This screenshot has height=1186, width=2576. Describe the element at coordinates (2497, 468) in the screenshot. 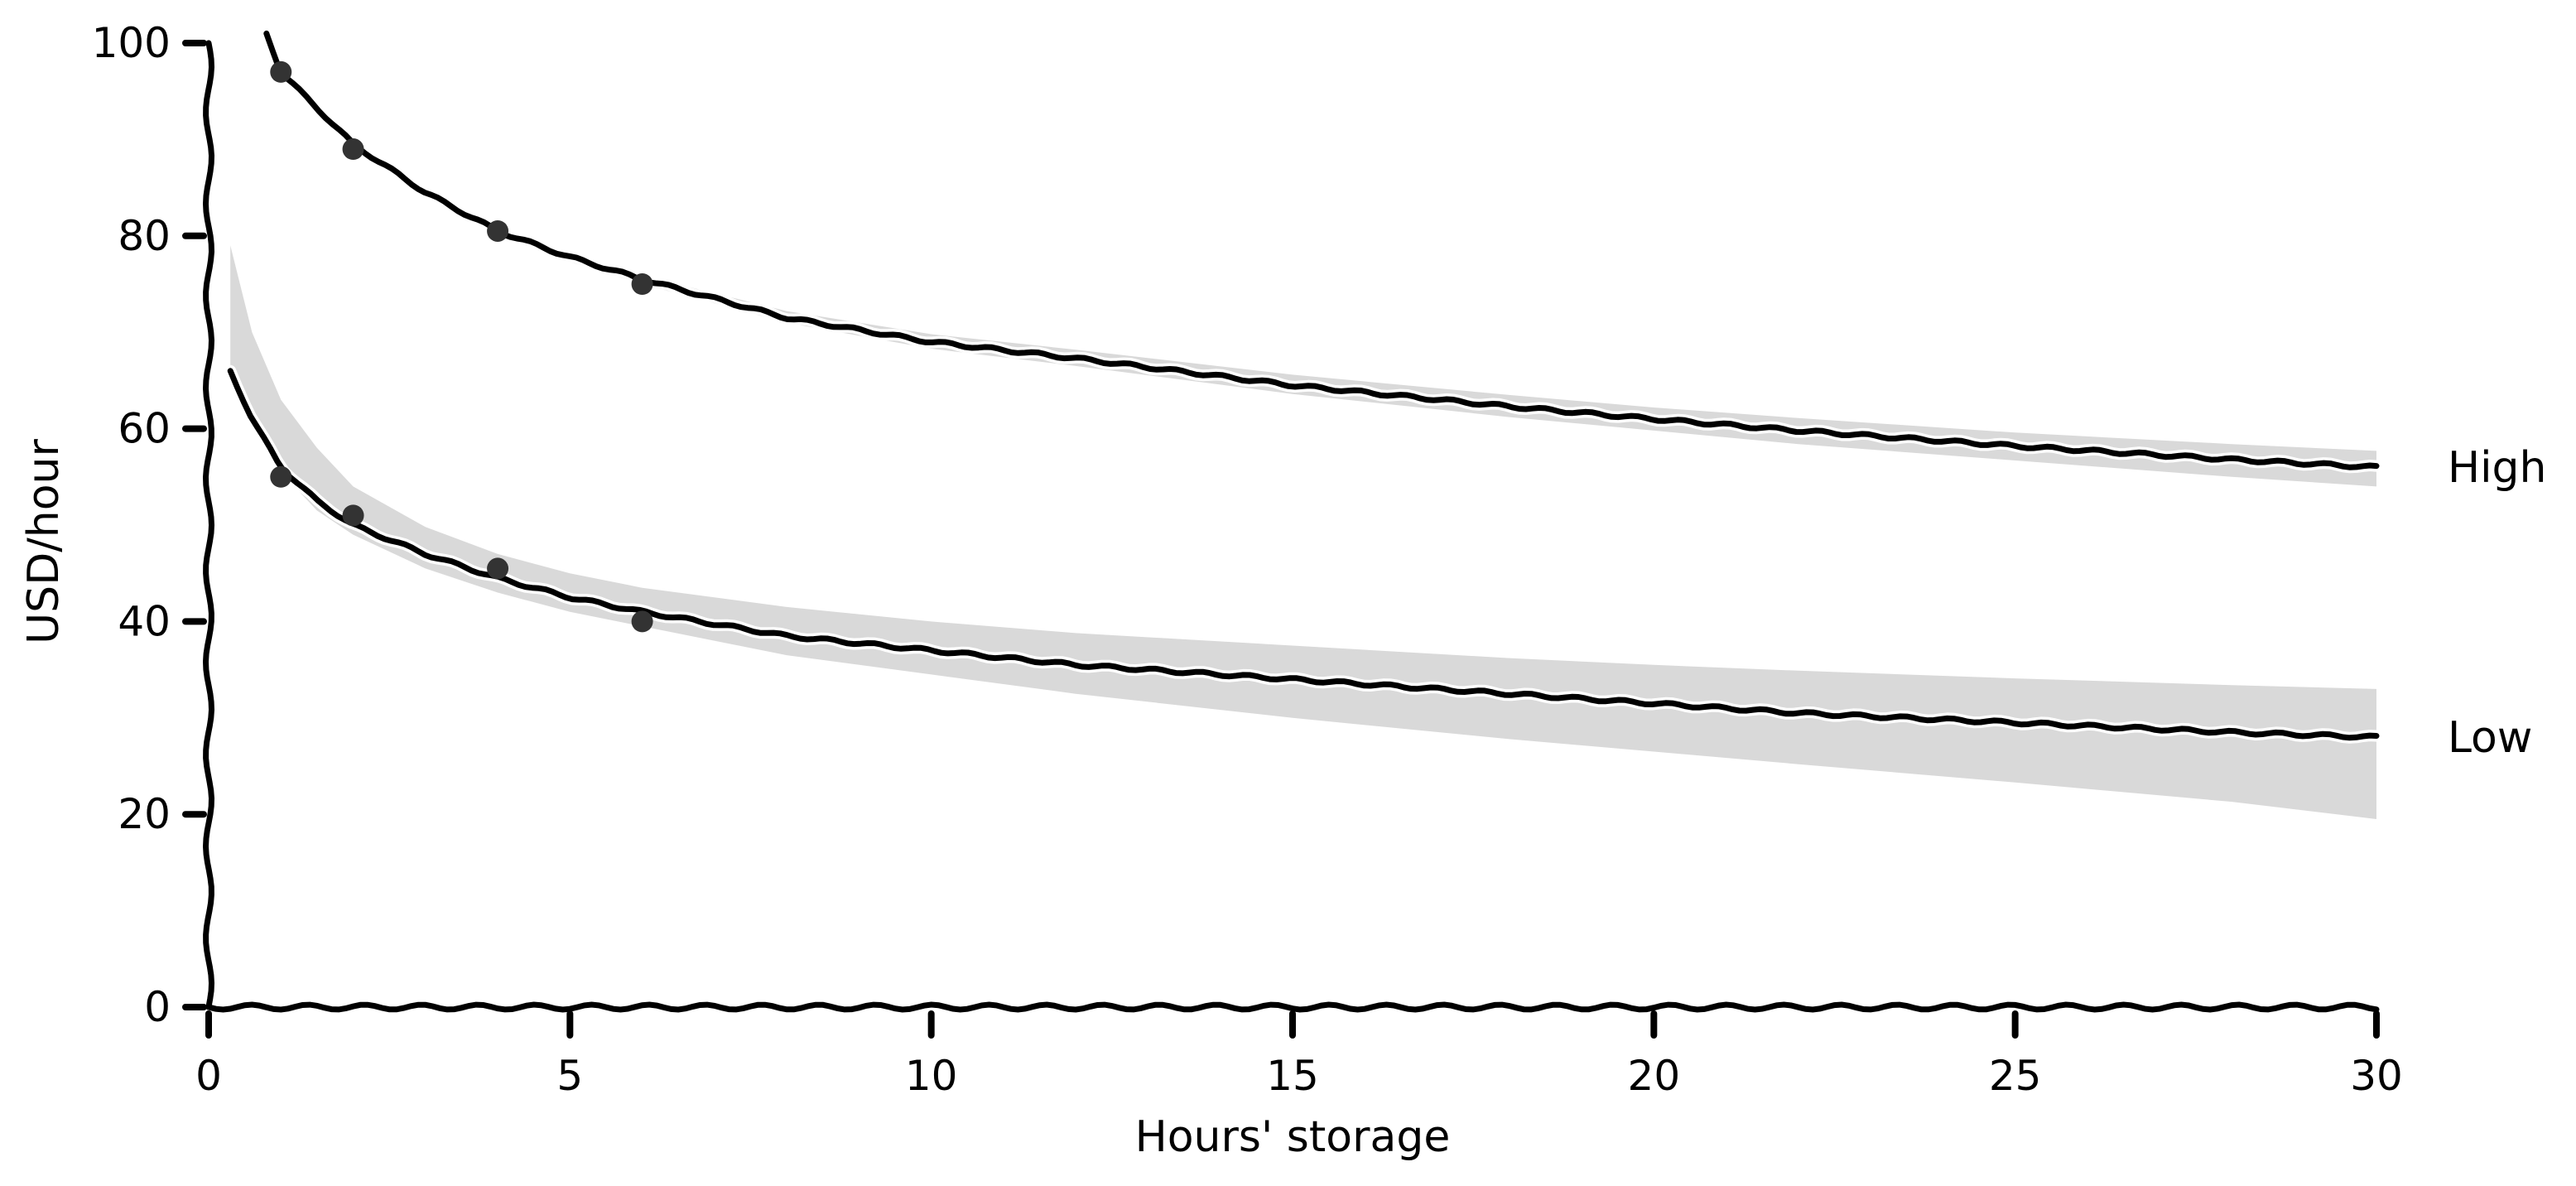

I see `high-series-label: High` at that location.